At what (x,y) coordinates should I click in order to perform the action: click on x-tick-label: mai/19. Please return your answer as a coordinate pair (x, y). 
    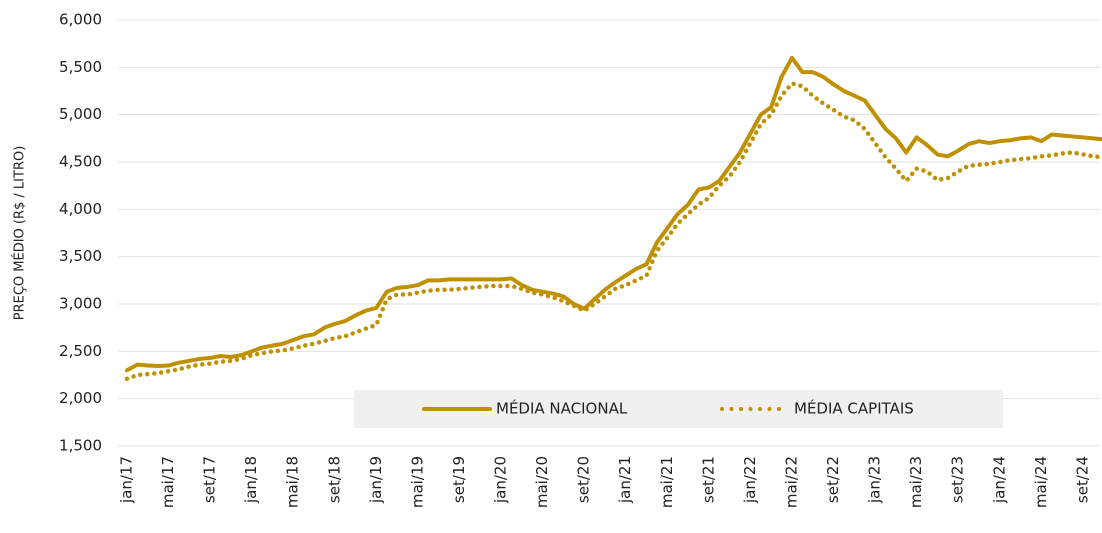
    Looking at the image, I should click on (417, 482).